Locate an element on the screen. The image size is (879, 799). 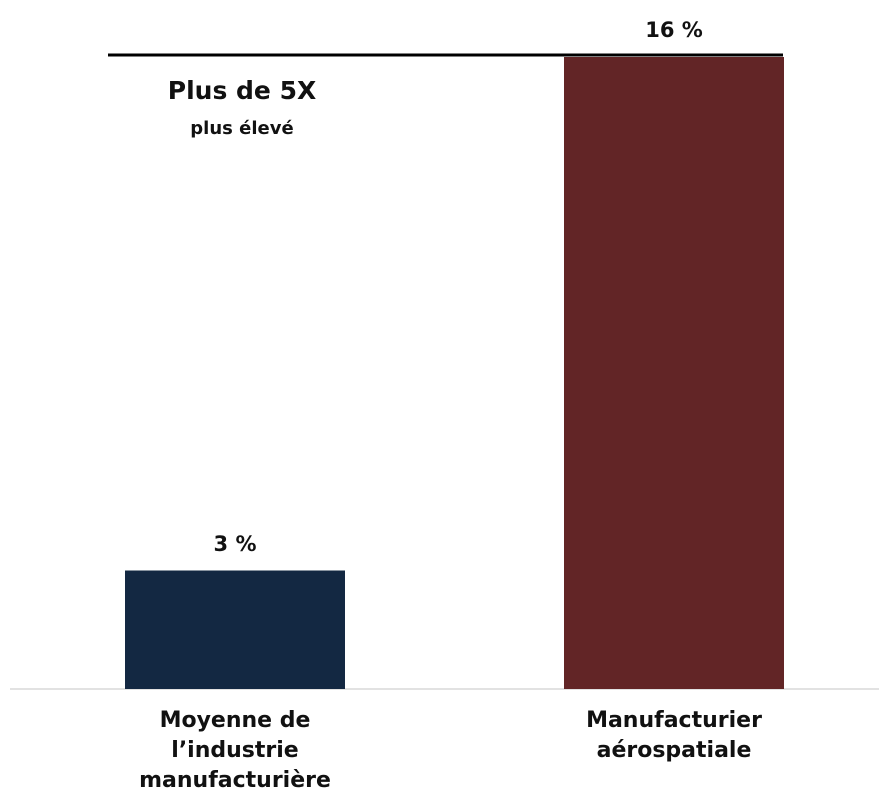
annotation-title: Plus de 5X is located at coordinates (242, 90).